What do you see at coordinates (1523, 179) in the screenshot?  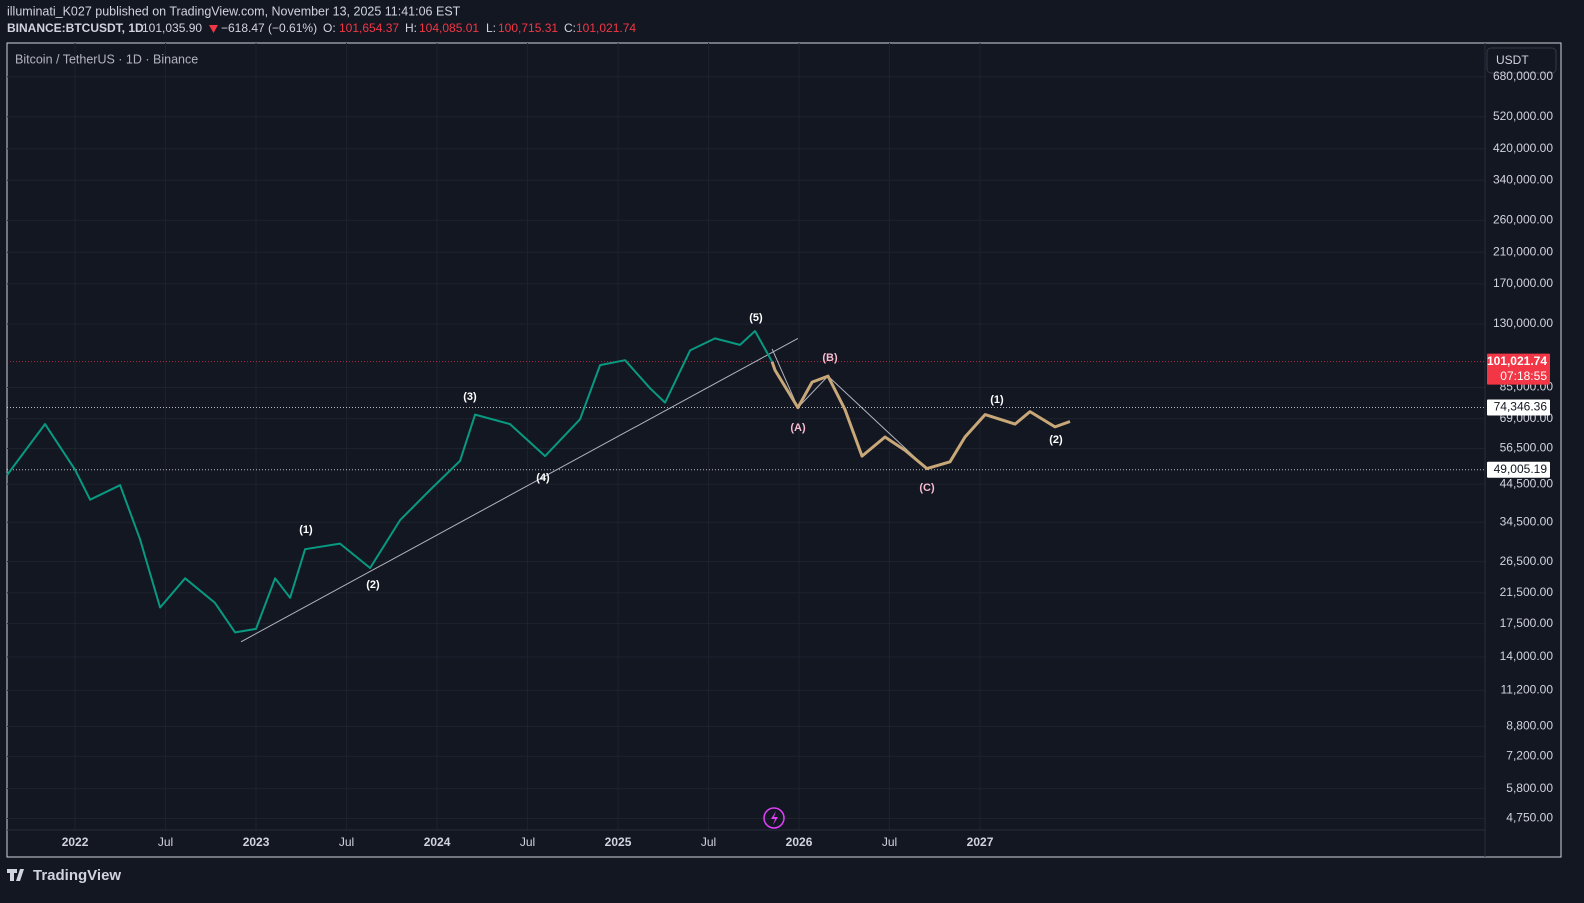 I see `y-tick-label: 340,000.00` at bounding box center [1523, 179].